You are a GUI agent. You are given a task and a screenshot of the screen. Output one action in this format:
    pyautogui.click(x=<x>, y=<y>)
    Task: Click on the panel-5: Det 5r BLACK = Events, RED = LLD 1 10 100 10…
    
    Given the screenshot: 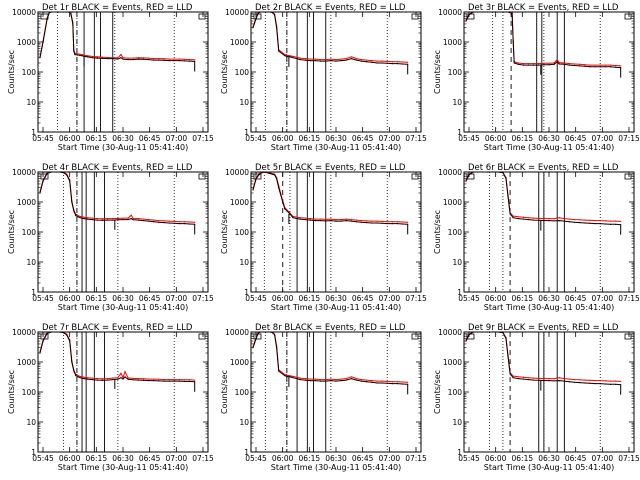 What is the action you would take?
    pyautogui.click(x=323, y=237)
    